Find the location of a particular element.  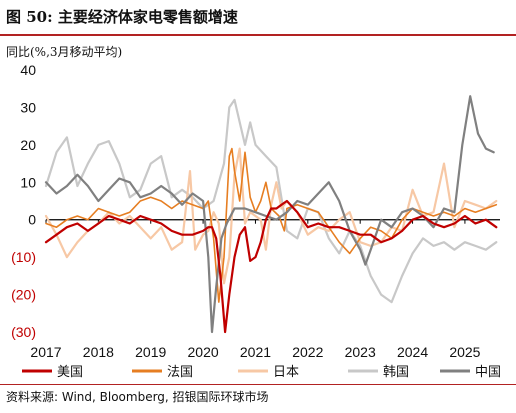

source-divider is located at coordinates (258, 384).